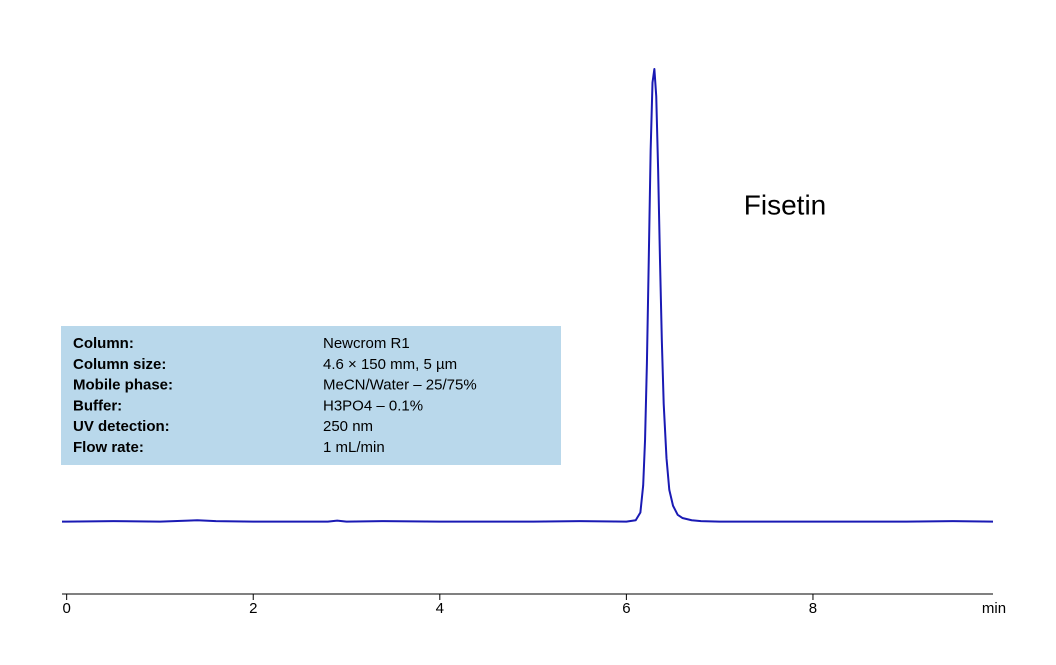  Describe the element at coordinates (785, 204) in the screenshot. I see `peak-label: Fisetin` at that location.